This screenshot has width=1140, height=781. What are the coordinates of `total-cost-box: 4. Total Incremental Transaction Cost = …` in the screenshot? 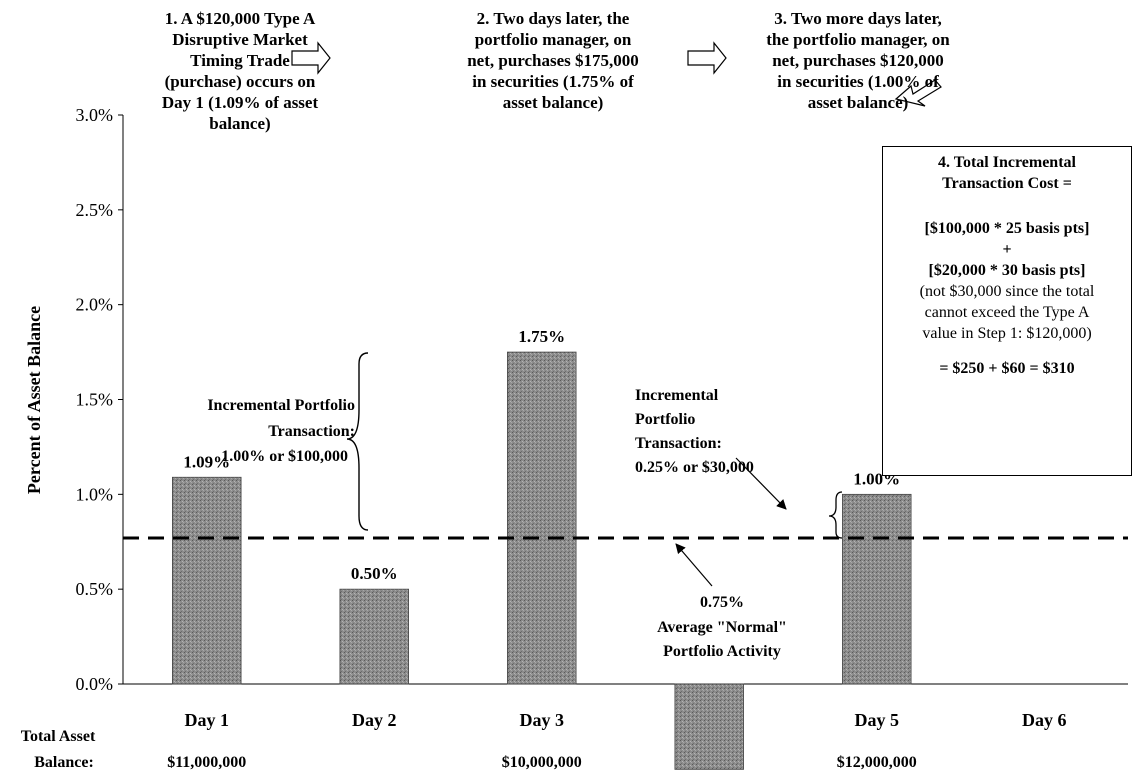 It's located at (1007, 311).